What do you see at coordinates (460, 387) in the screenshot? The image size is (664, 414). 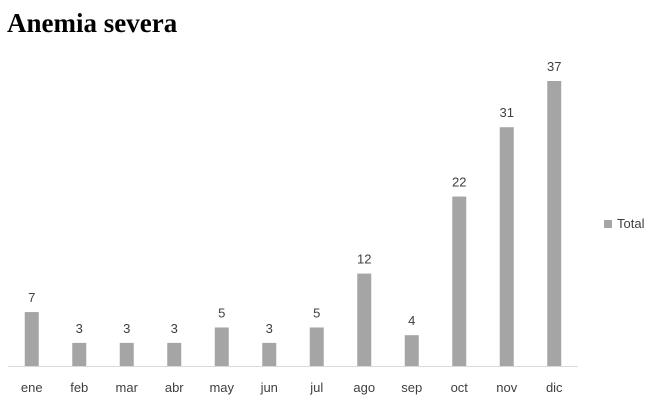 I see `x-tick-label-oct: oct` at bounding box center [460, 387].